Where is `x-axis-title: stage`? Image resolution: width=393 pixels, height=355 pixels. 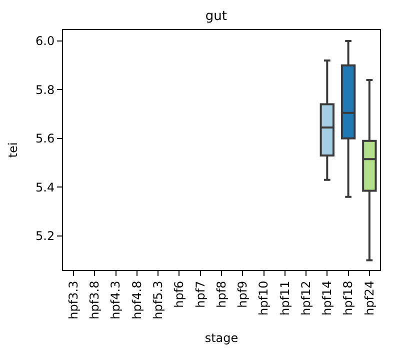 x-axis-title: stage is located at coordinates (221, 338).